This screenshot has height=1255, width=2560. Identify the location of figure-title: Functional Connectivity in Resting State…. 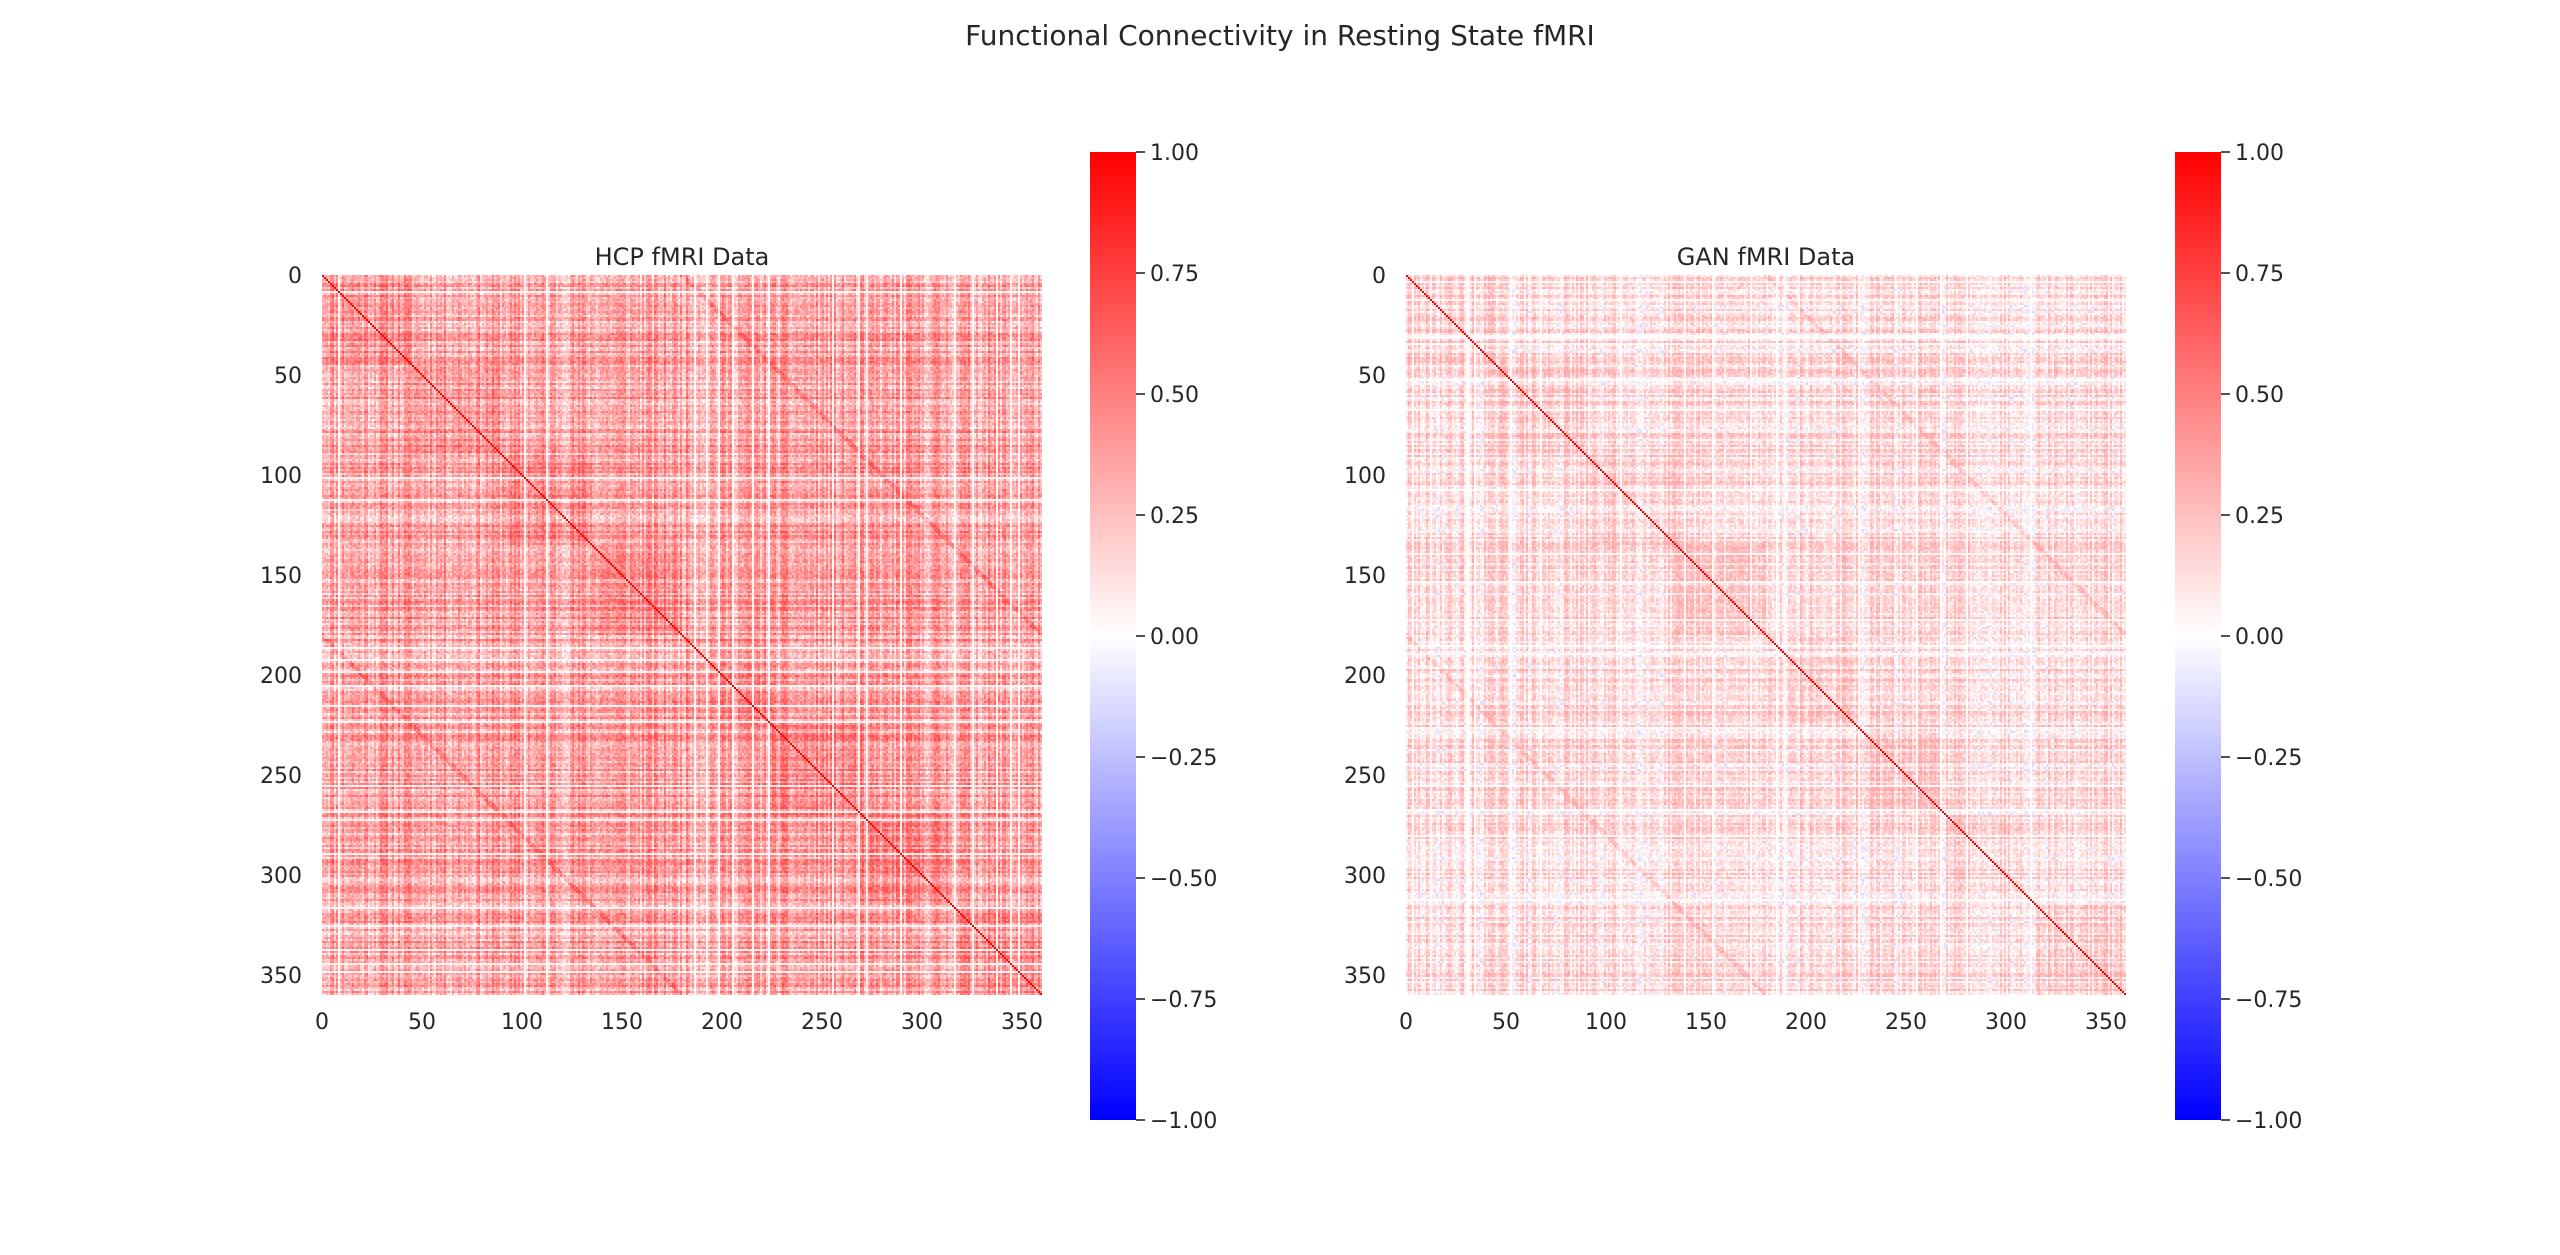
(1280, 35).